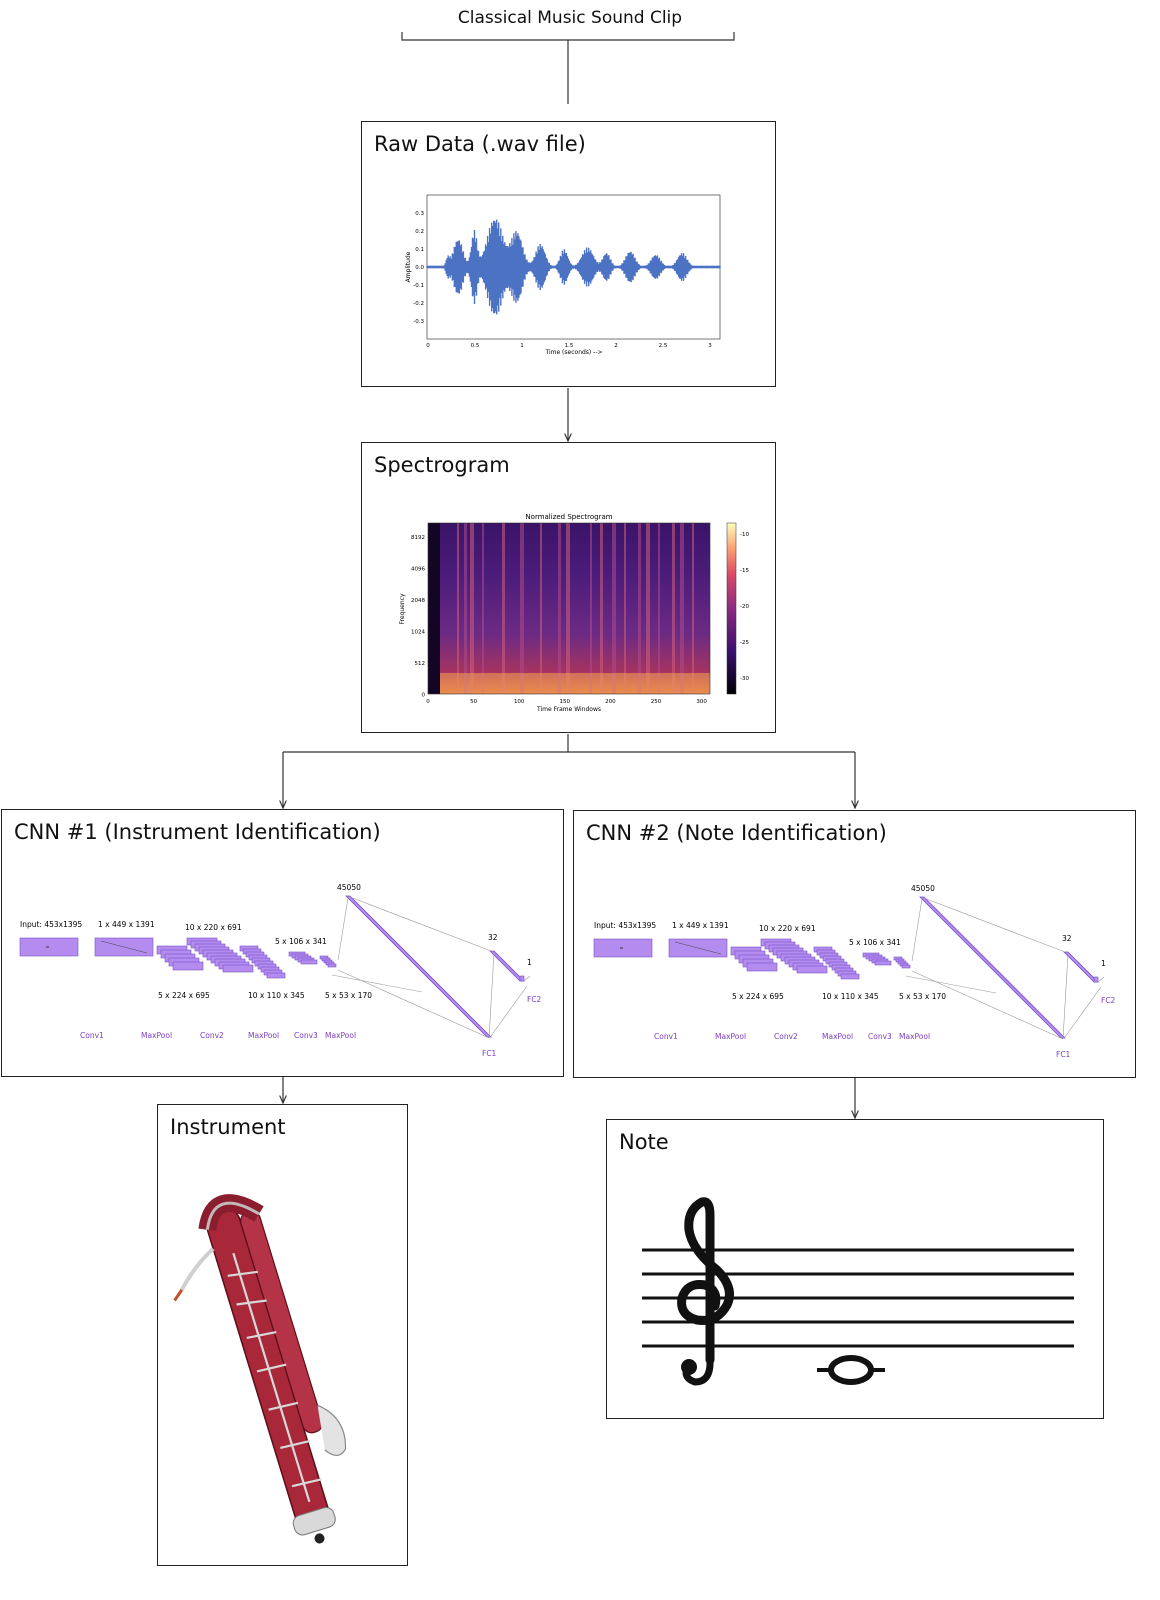  Describe the element at coordinates (309, 962) in the screenshot. I see `conv-stack-c` at that location.